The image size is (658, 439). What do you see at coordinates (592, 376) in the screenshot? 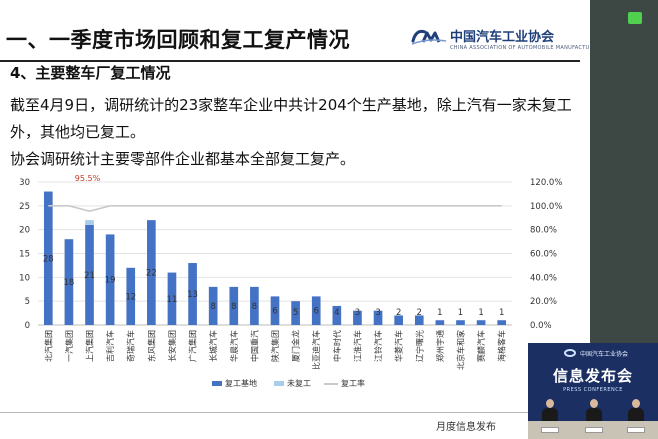
I see `video-title: 信息发布会` at bounding box center [592, 376].